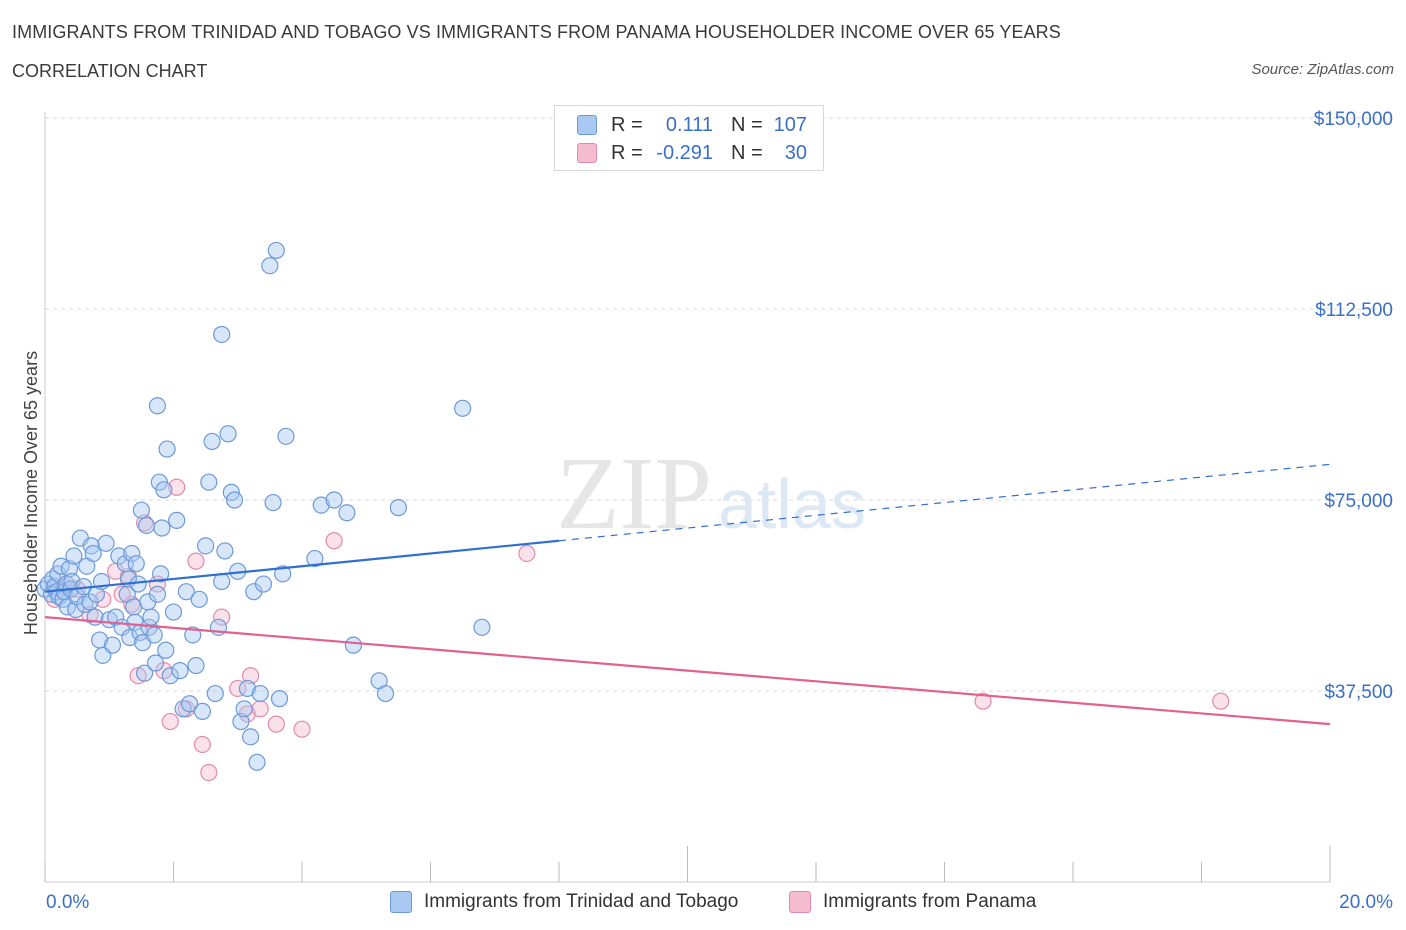  I want to click on legend-item-trinidad: Immigrants from Trinidad and Tobago, so click(564, 902).